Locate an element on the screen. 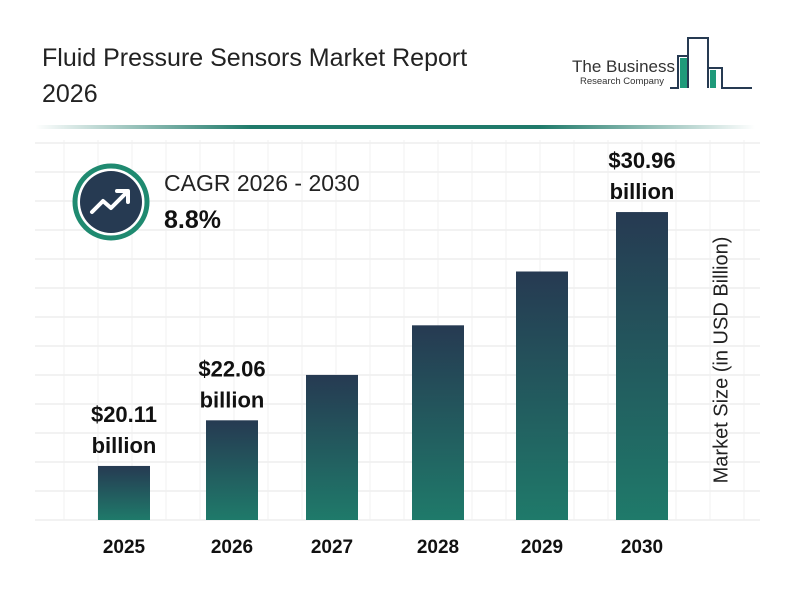  x-tick-label: 2027 is located at coordinates (332, 547).